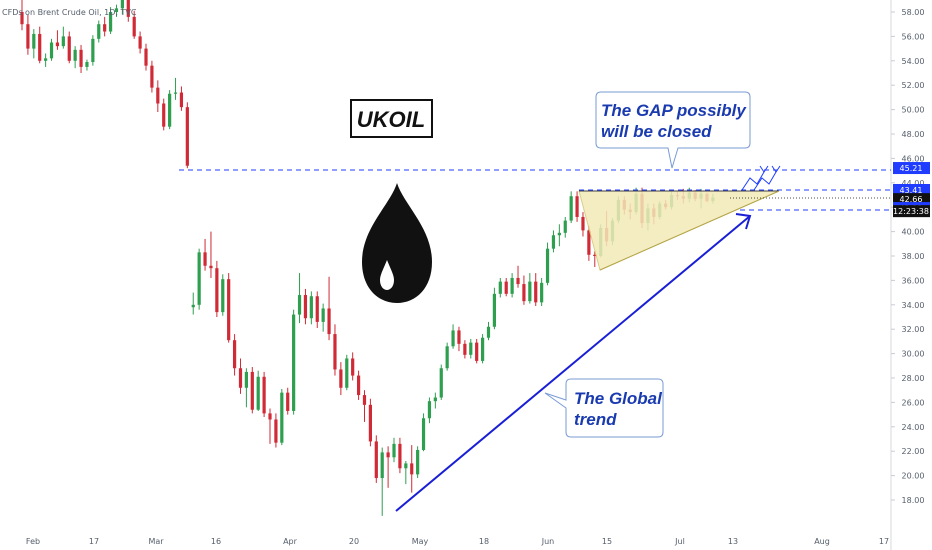 The height and width of the screenshot is (550, 932). I want to click on gap-callout-line-1: The GAP possibly, so click(674, 110).